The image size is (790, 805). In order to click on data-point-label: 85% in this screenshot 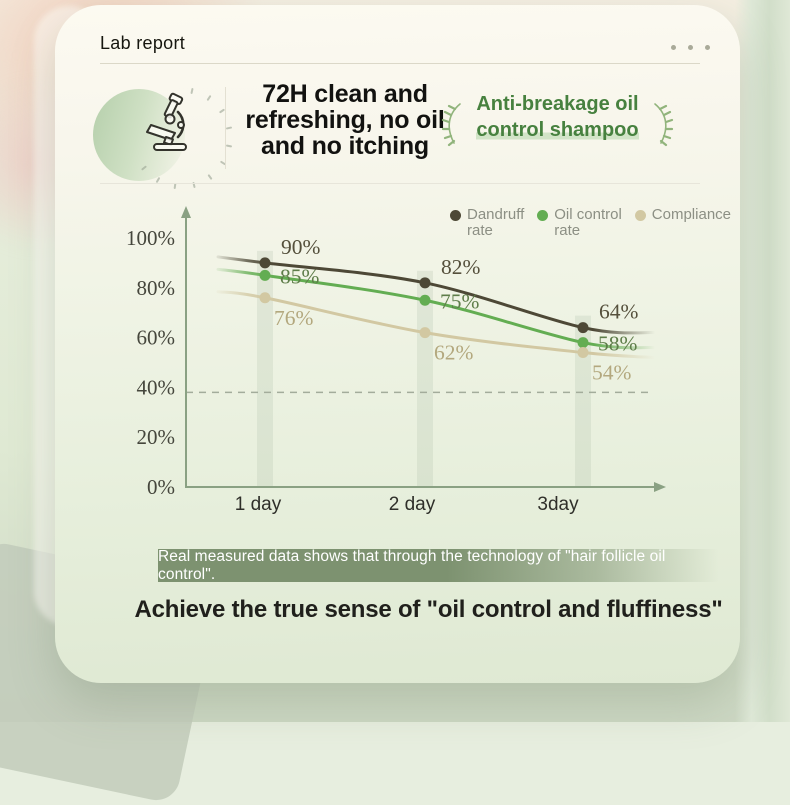, I will do `click(300, 276)`.